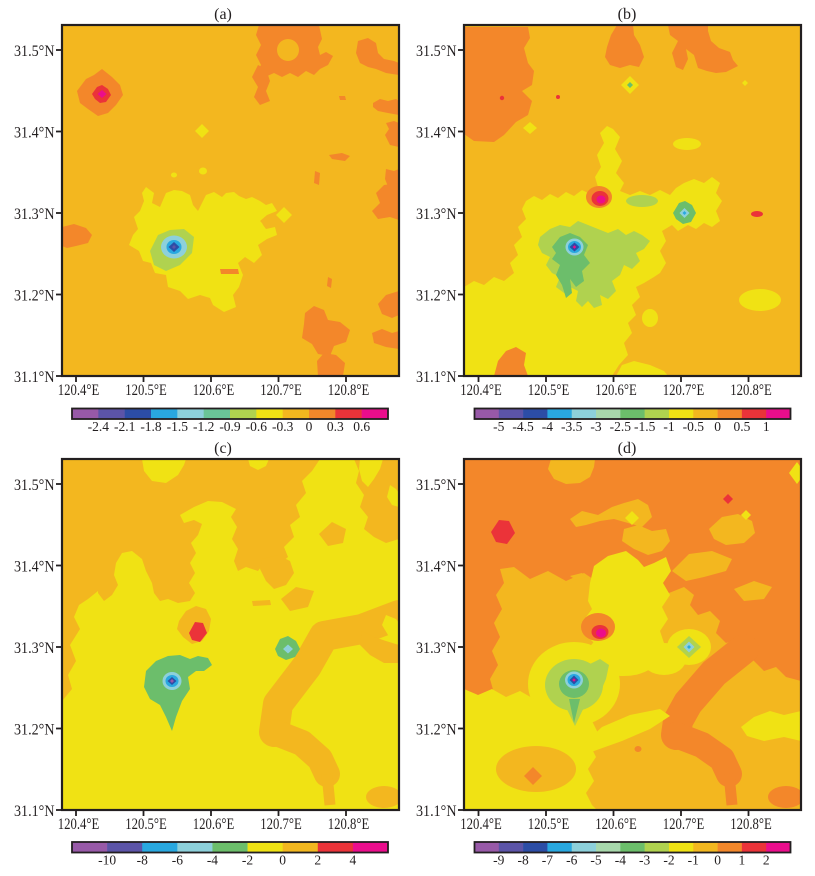 The height and width of the screenshot is (876, 815). What do you see at coordinates (257, 426) in the screenshot?
I see `svg-text: -0.6` at bounding box center [257, 426].